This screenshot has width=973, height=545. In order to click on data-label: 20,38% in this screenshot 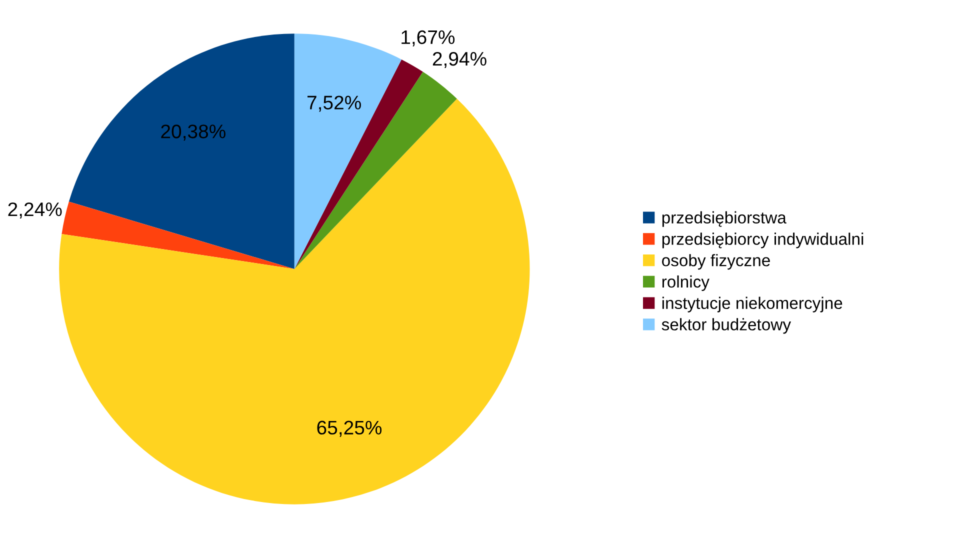, I will do `click(193, 132)`.